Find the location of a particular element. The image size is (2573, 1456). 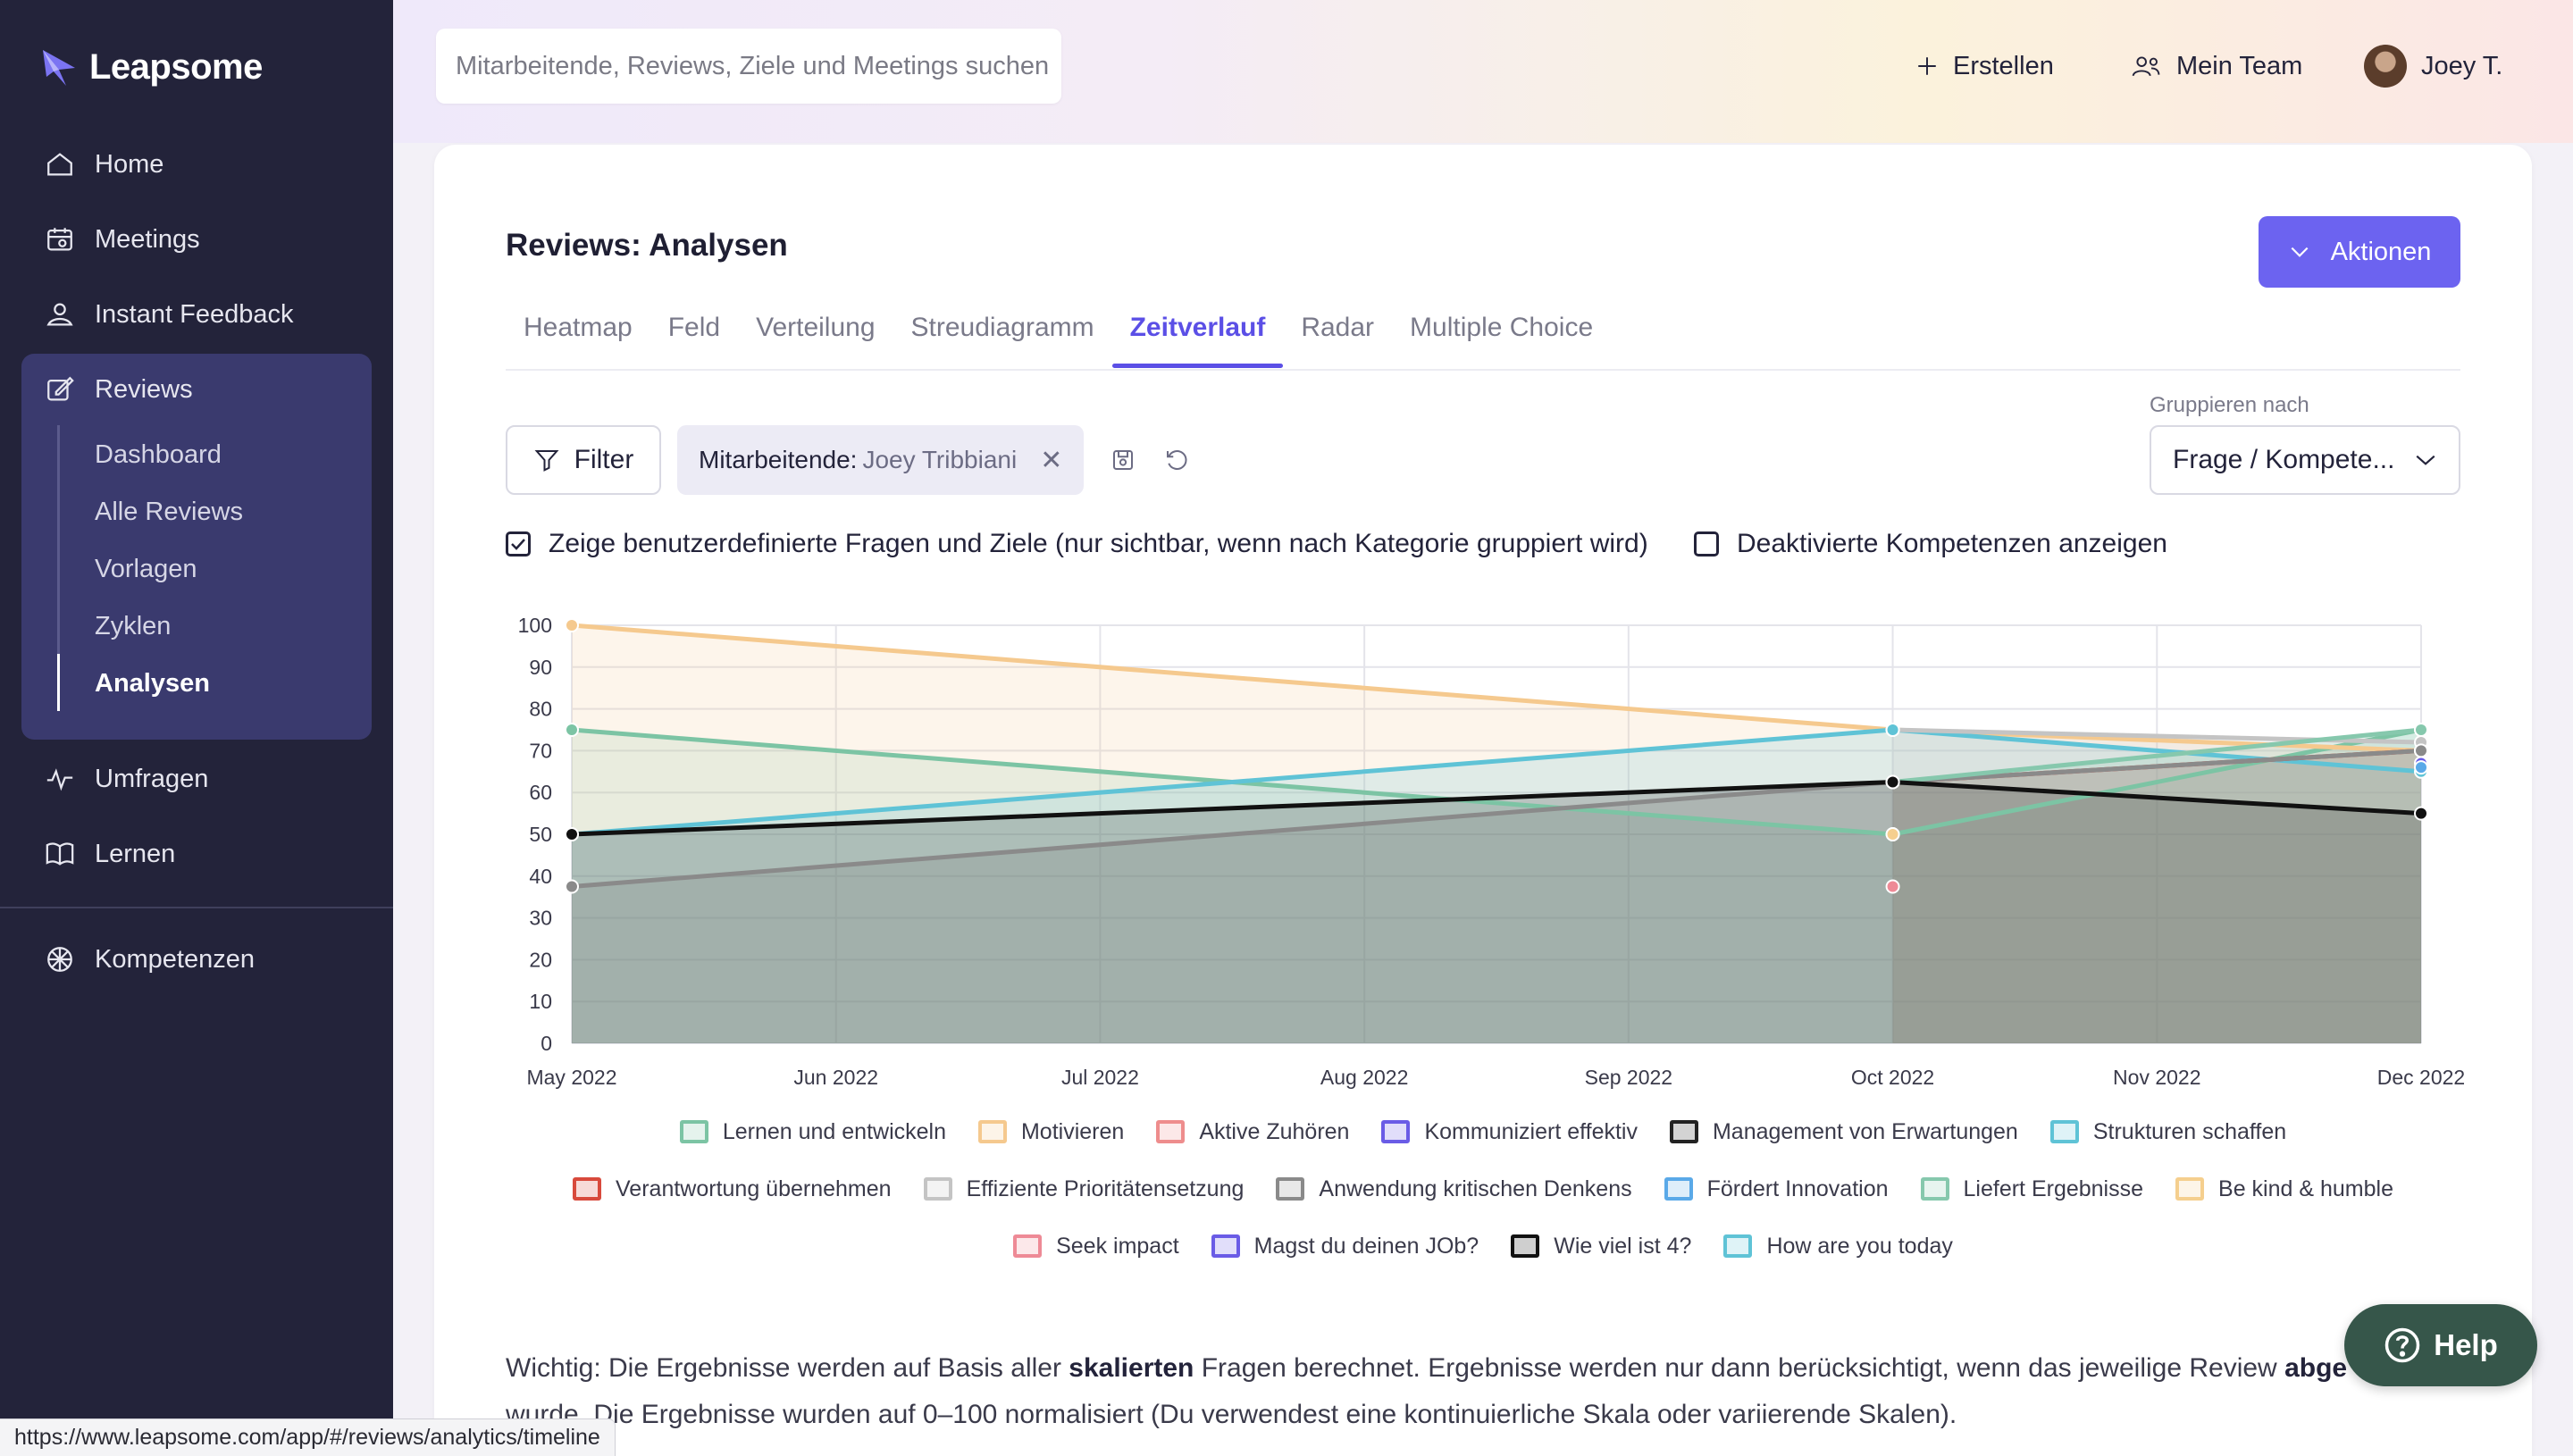

legend-item: Strukturen schaffen is located at coordinates (2168, 1131).